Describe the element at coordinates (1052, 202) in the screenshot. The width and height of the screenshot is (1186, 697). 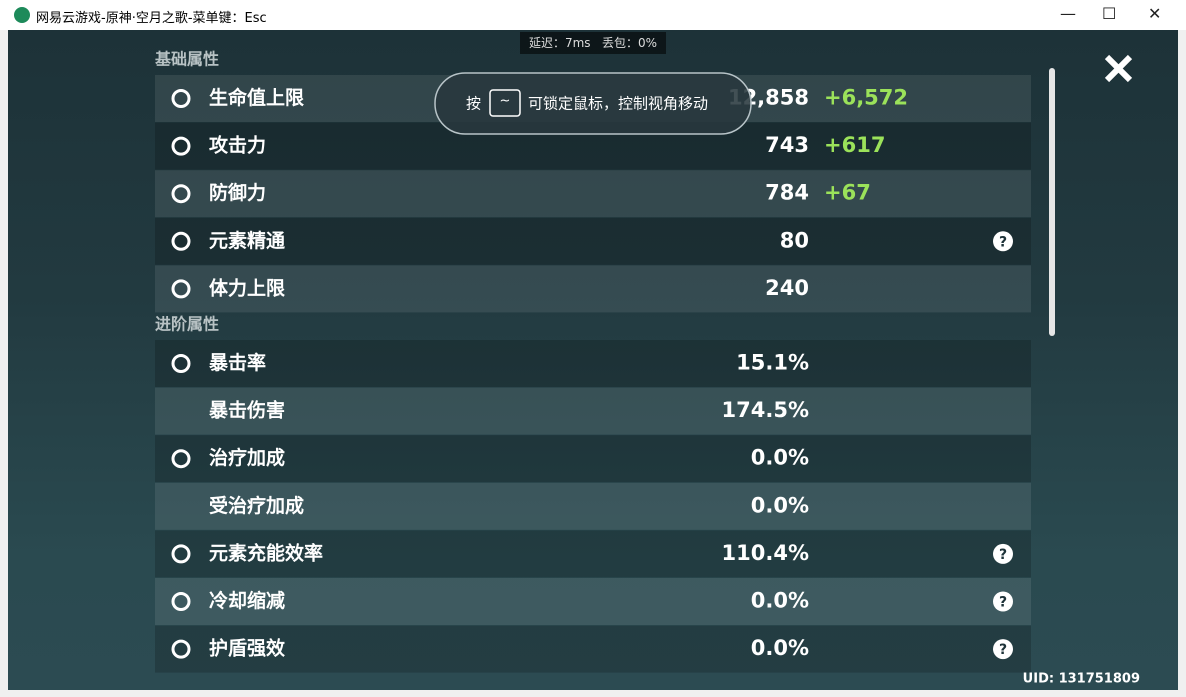
I see `scrollbar` at that location.